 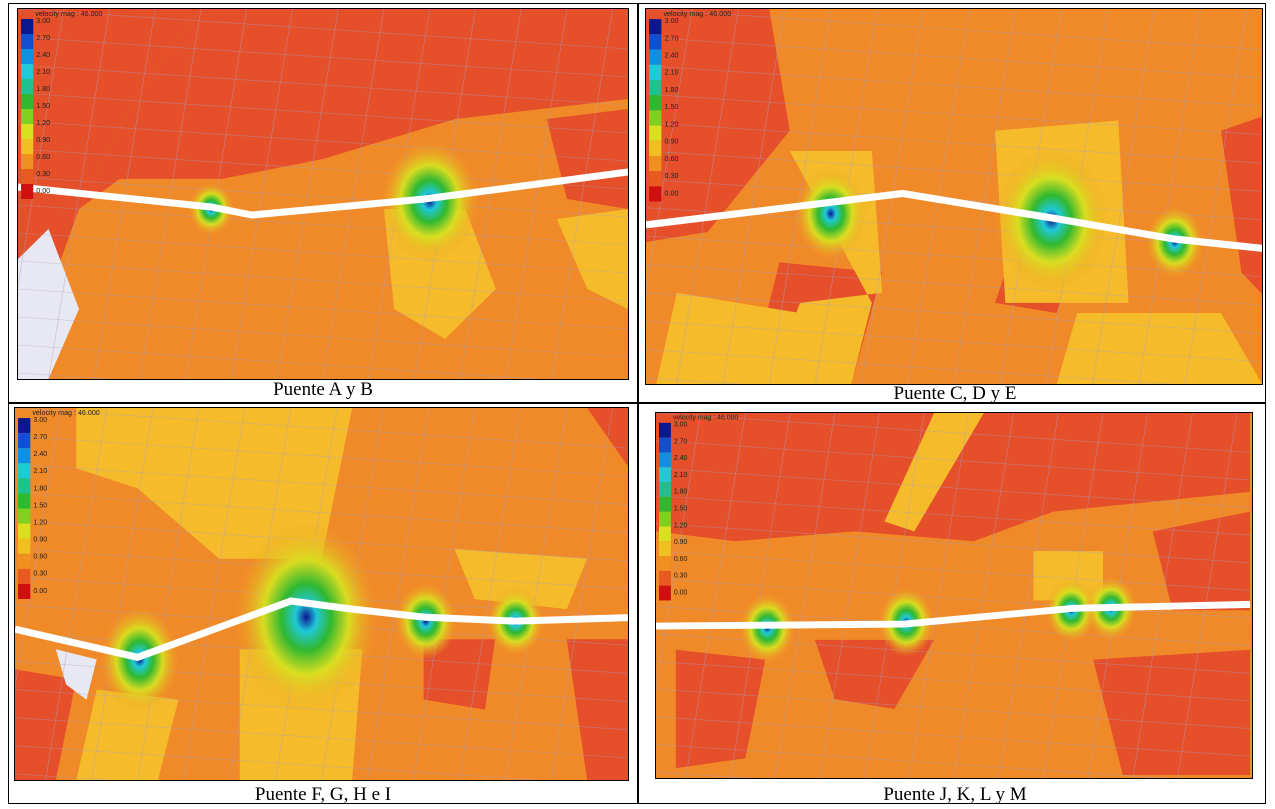 What do you see at coordinates (638, 403) in the screenshot?
I see `divider` at bounding box center [638, 403].